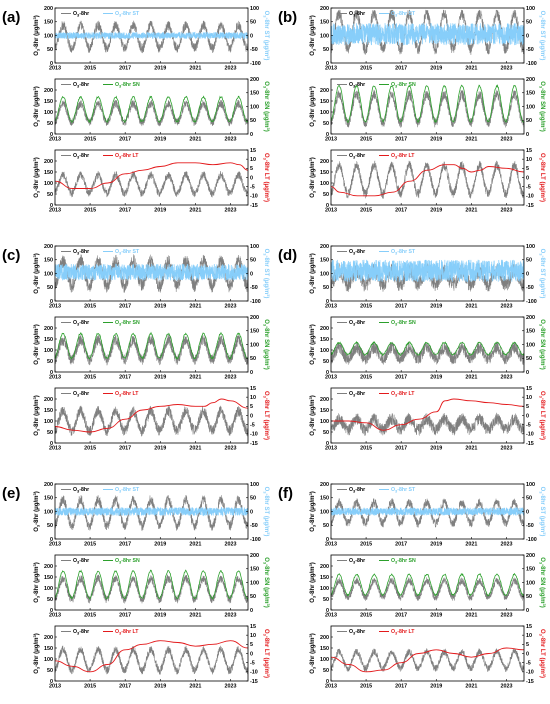 This screenshot has width=550, height=704. Describe the element at coordinates (81, 85) in the screenshot. I see `legend-observed-label: O3-8hr` at that location.